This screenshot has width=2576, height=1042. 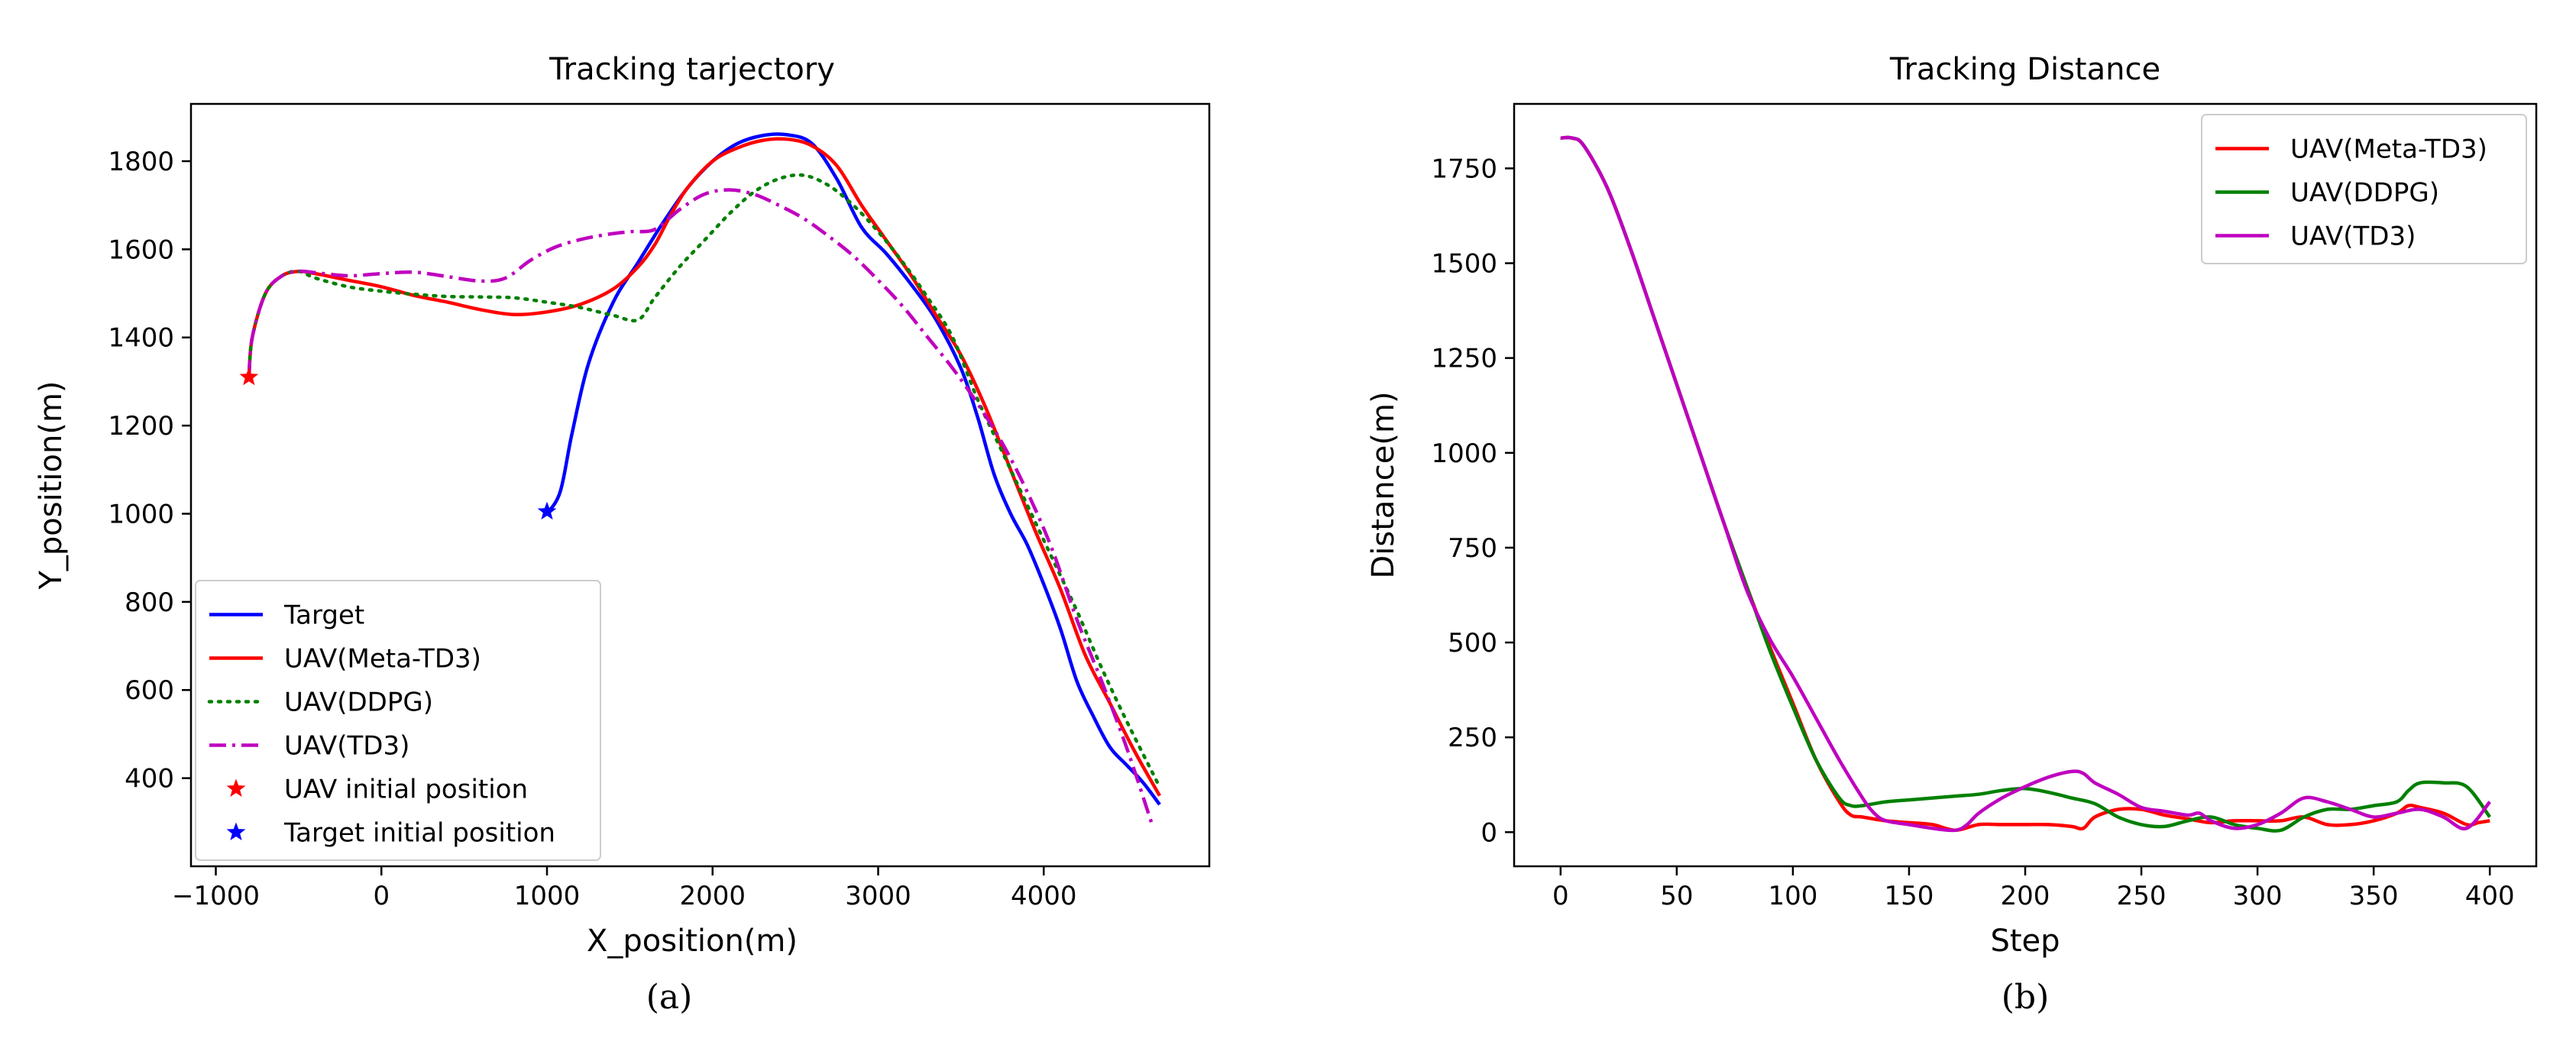 I want to click on distance-y-tick-label: 1000, so click(x=1464, y=453).